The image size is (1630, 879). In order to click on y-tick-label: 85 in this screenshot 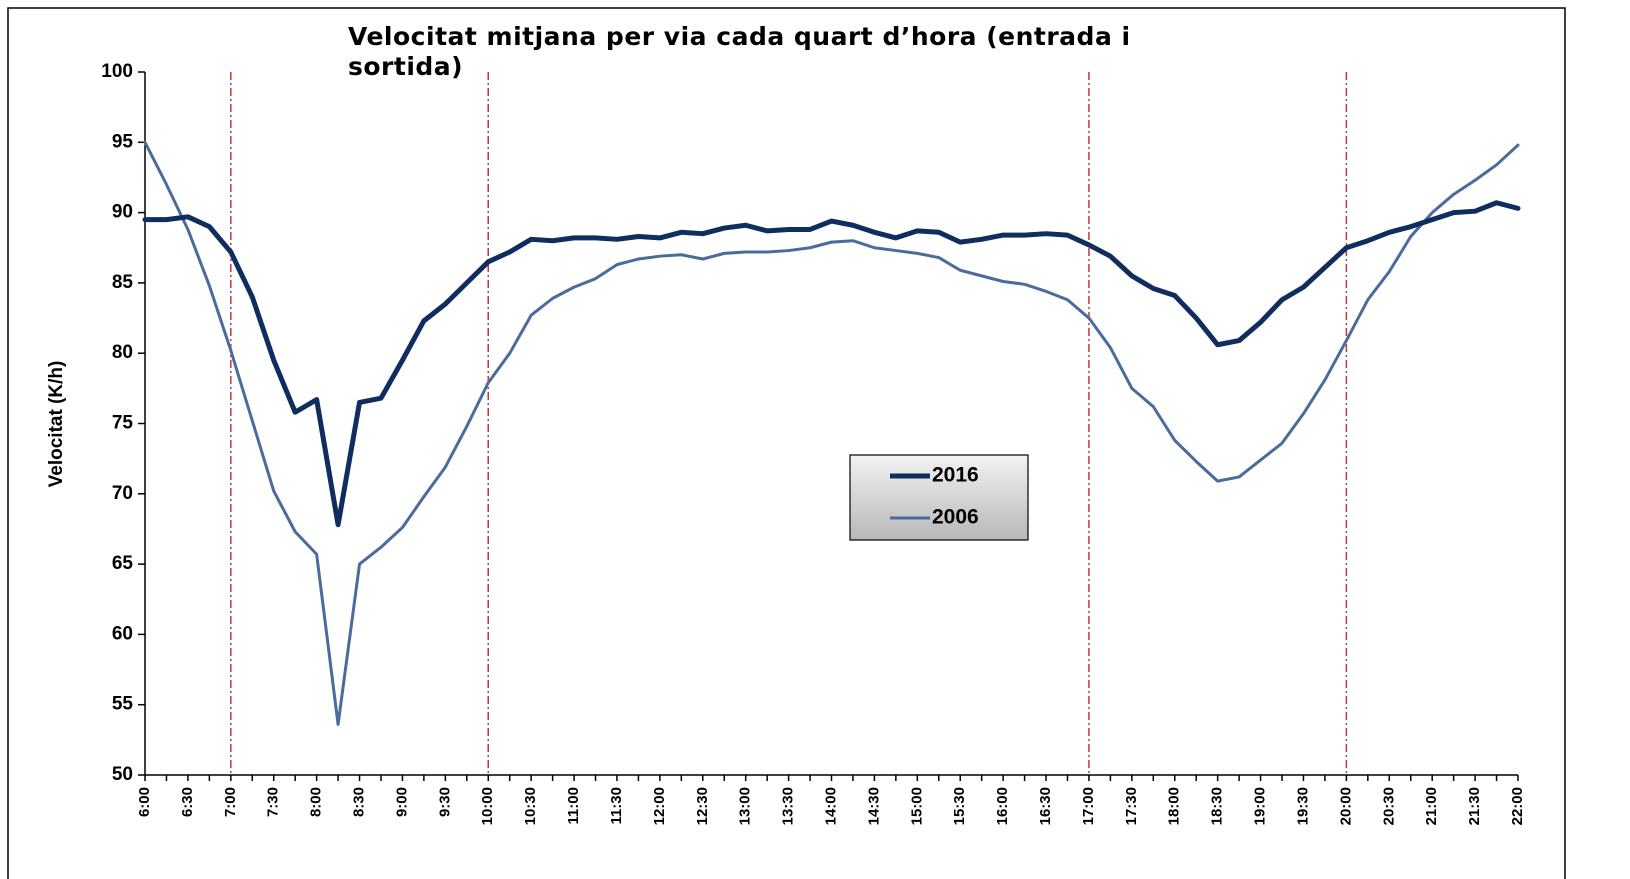, I will do `click(123, 282)`.